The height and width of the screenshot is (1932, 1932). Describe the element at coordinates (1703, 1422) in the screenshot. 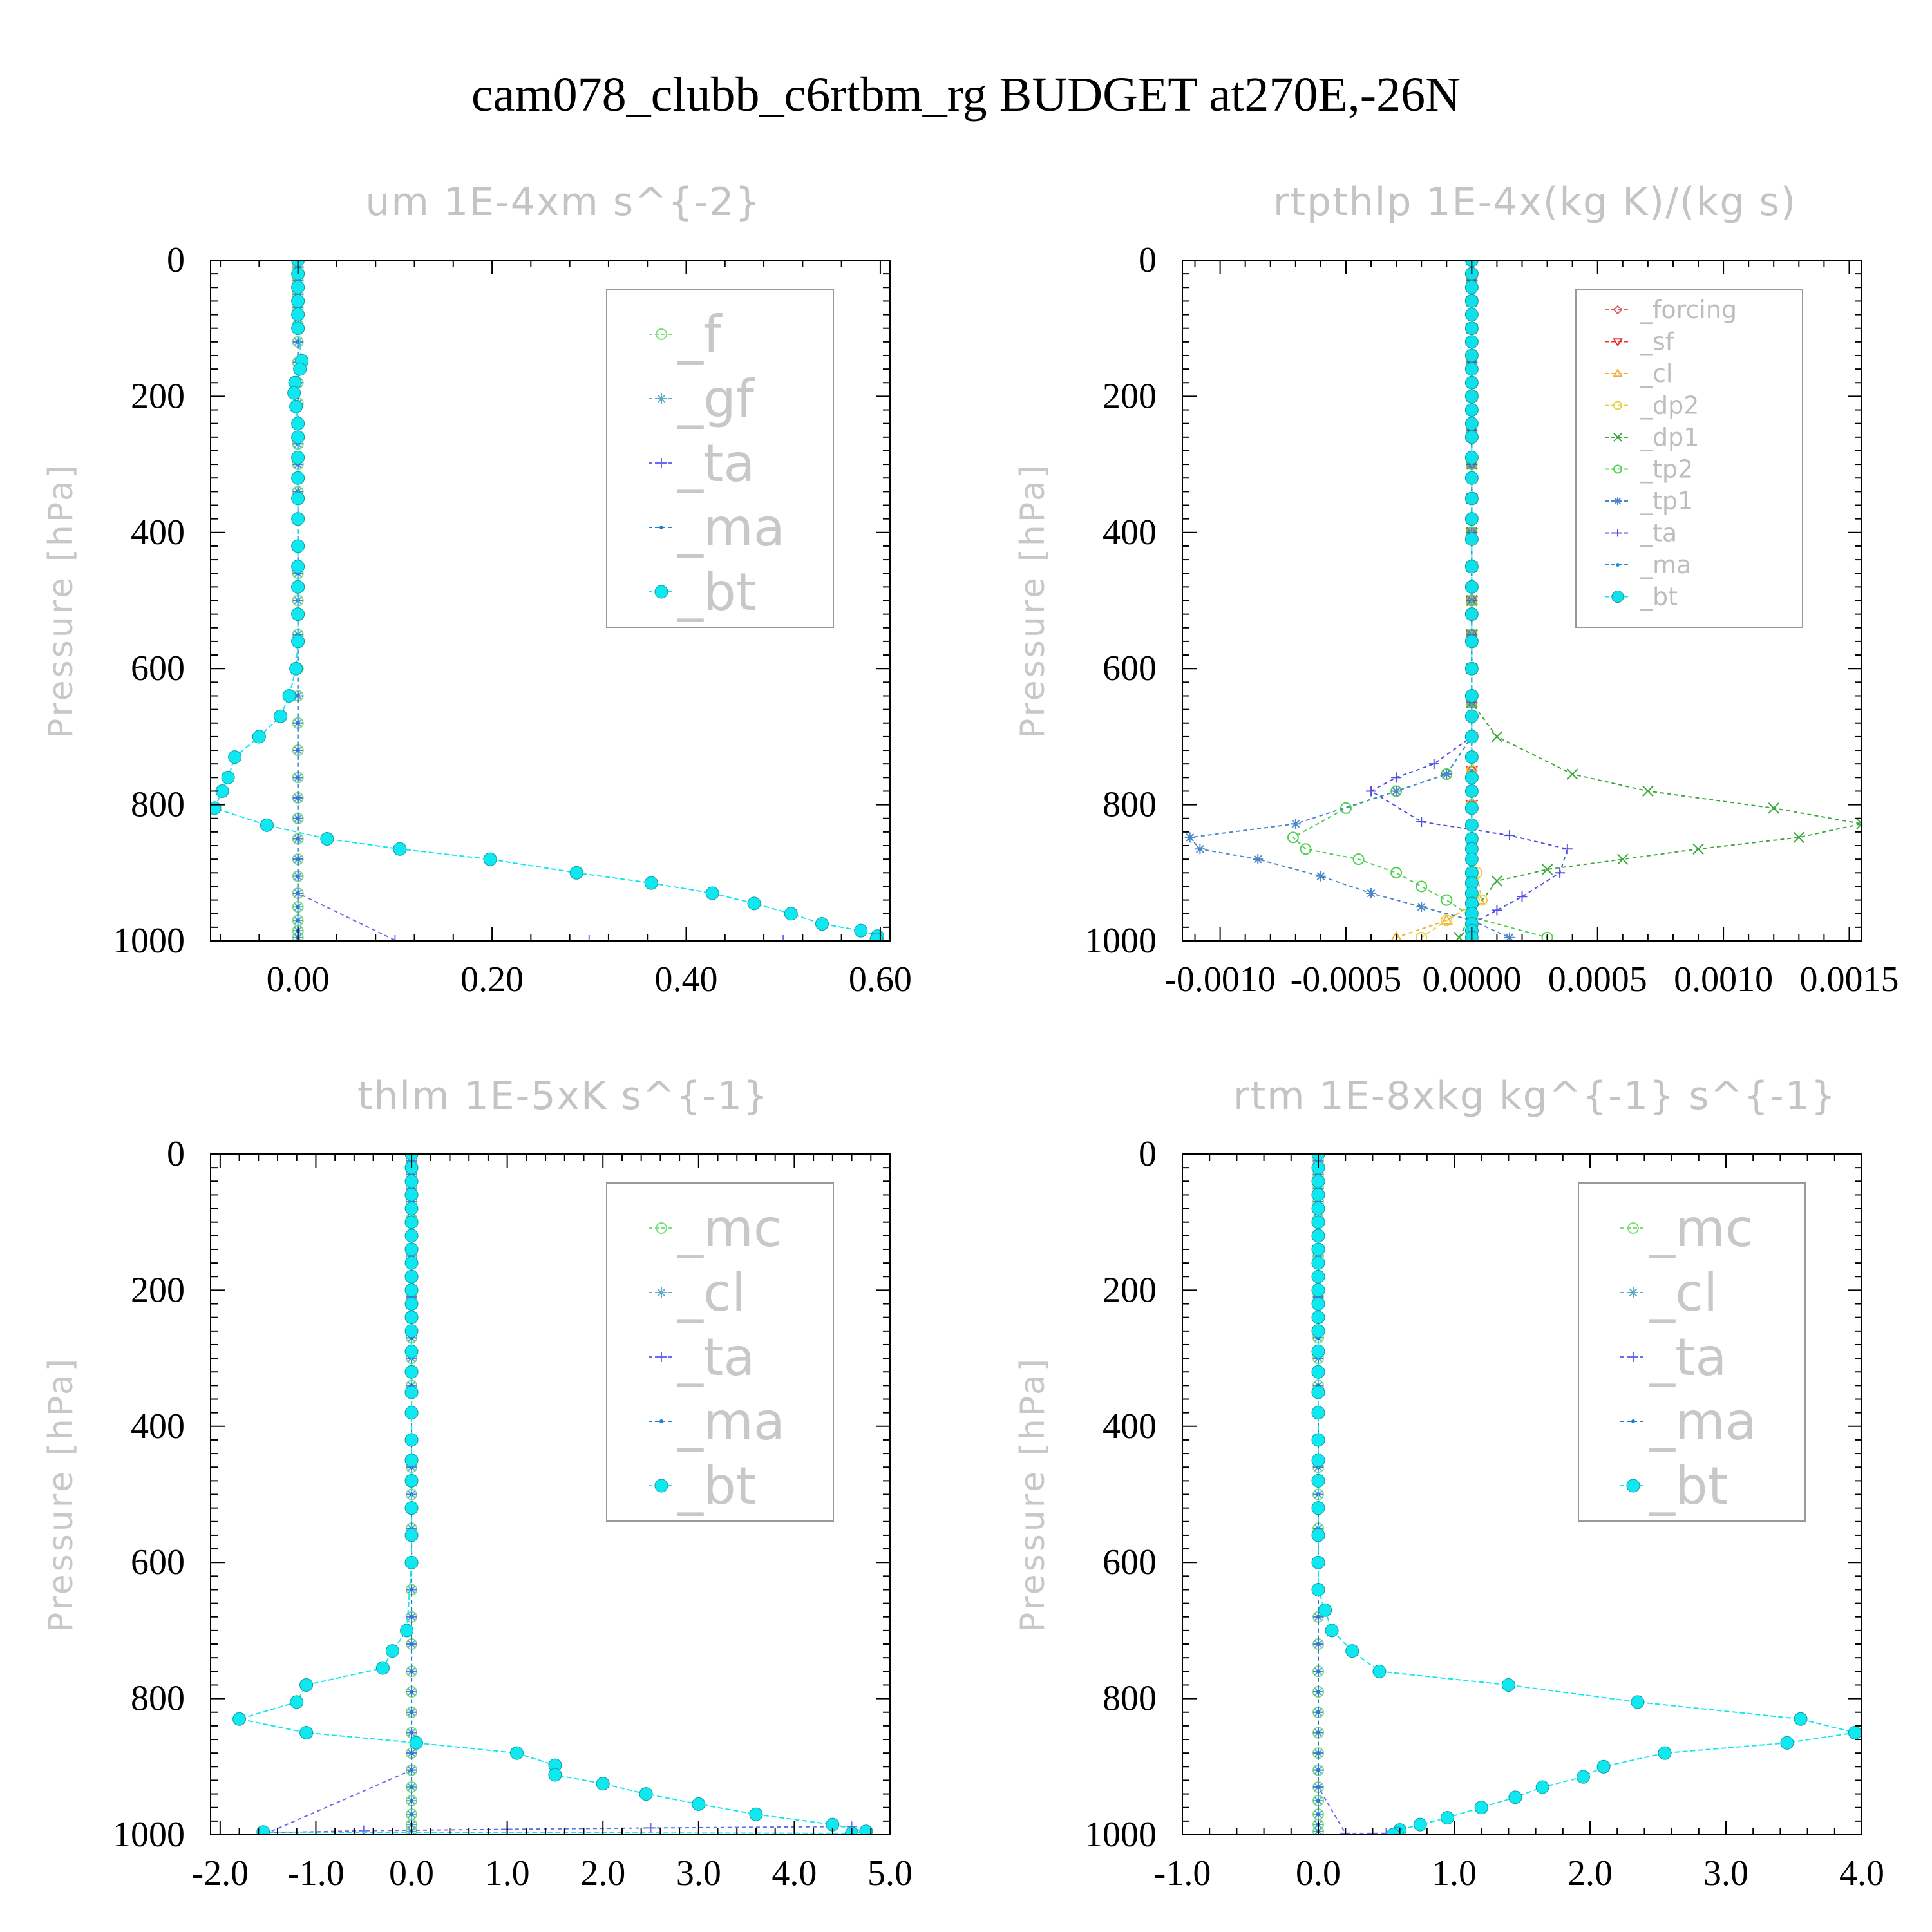

I see `legend-label: _ma` at that location.